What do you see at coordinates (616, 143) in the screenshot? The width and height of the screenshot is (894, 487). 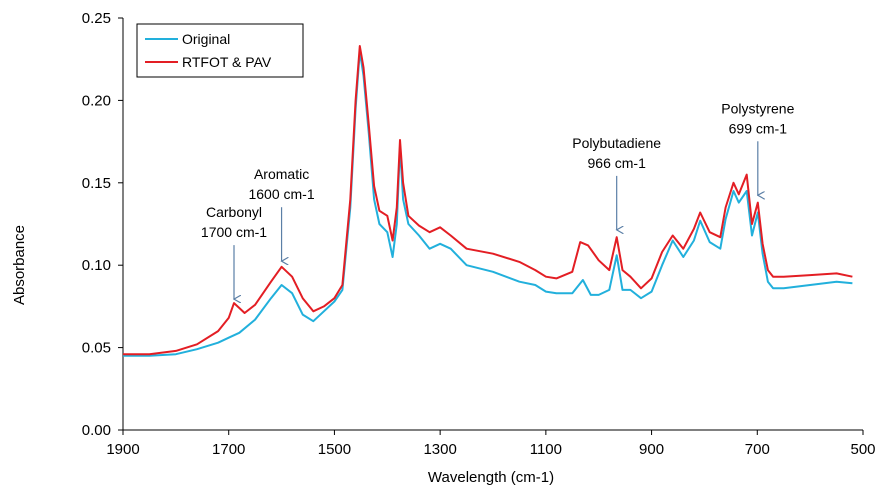 I see `annotation-label: Polybutadiene` at bounding box center [616, 143].